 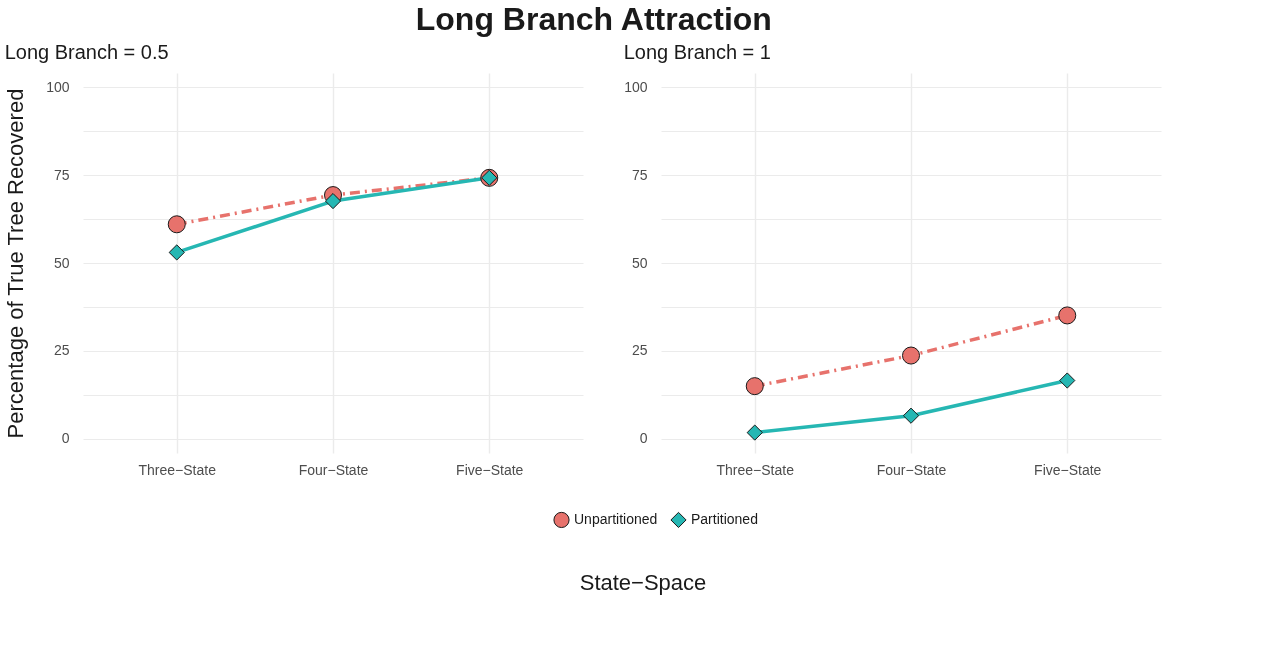 I want to click on legend-label: Partitioned, so click(x=724, y=518).